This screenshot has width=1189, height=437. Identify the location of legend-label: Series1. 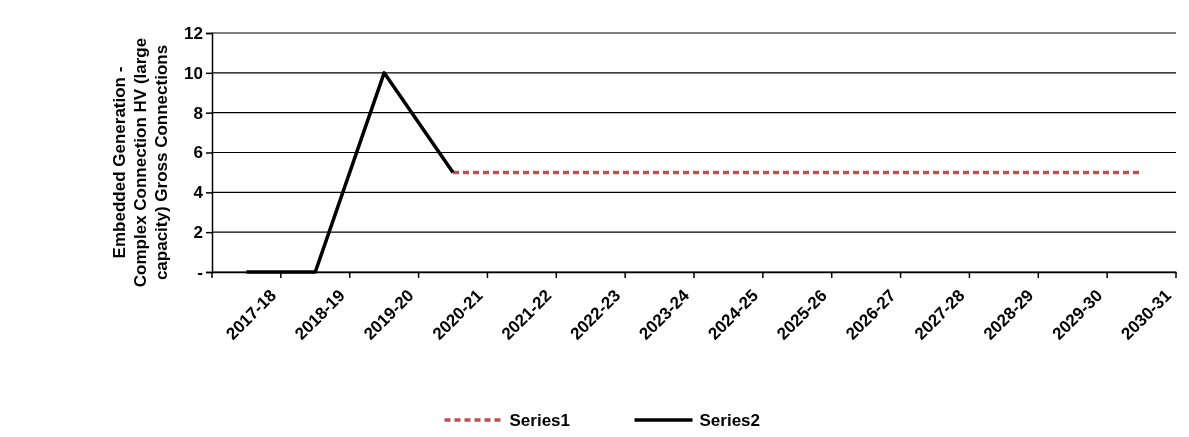
(539, 420).